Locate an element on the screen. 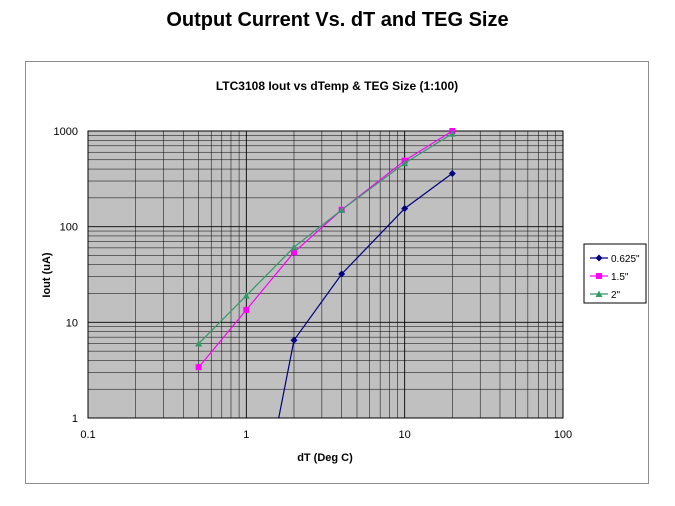 This screenshot has height=506, width=675. legend-label: 1.5" is located at coordinates (620, 277).